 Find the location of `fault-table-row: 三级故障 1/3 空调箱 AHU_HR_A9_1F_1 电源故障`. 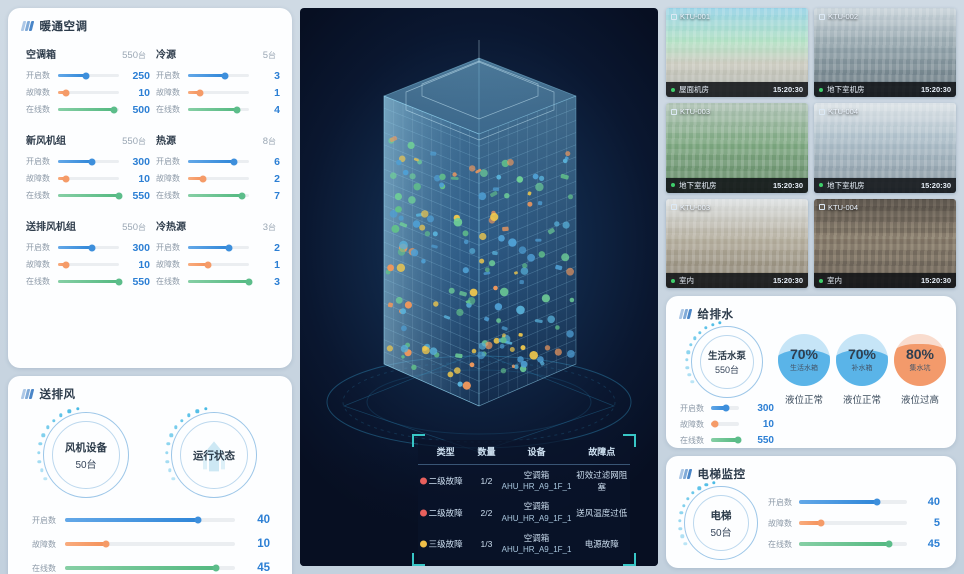

fault-table-row: 三级故障 1/3 空调箱 AHU_HR_A9_1F_1 电源故障 is located at coordinates (524, 544).